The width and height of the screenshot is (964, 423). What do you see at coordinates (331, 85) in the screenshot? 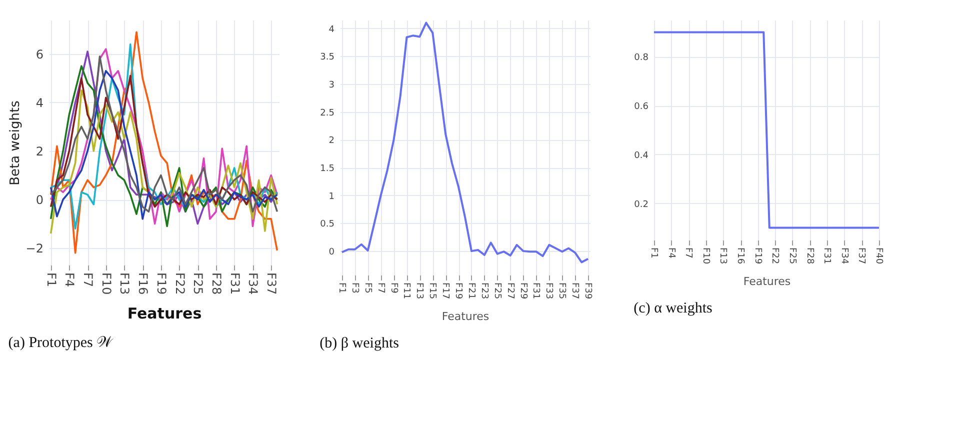
I see `y-tick-label: 3` at bounding box center [331, 85].